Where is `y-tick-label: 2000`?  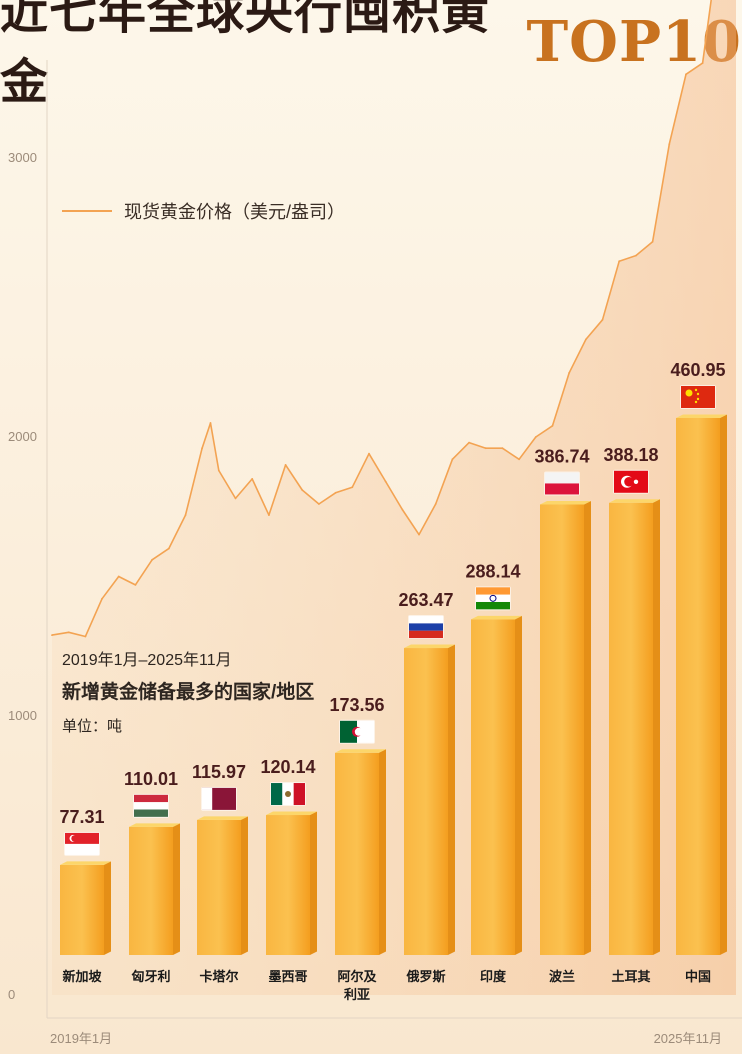
y-tick-label: 2000 is located at coordinates (22, 436).